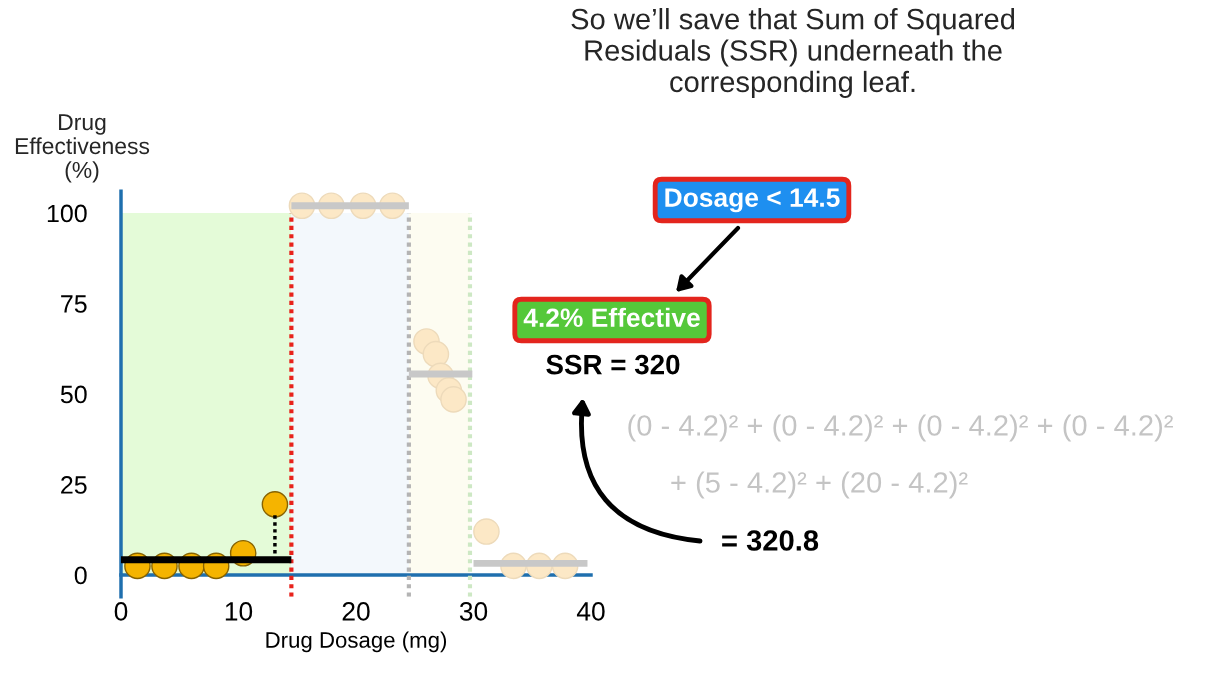 This screenshot has width=1206, height=677. What do you see at coordinates (80, 575) in the screenshot?
I see `y-tick-label: 0` at bounding box center [80, 575].